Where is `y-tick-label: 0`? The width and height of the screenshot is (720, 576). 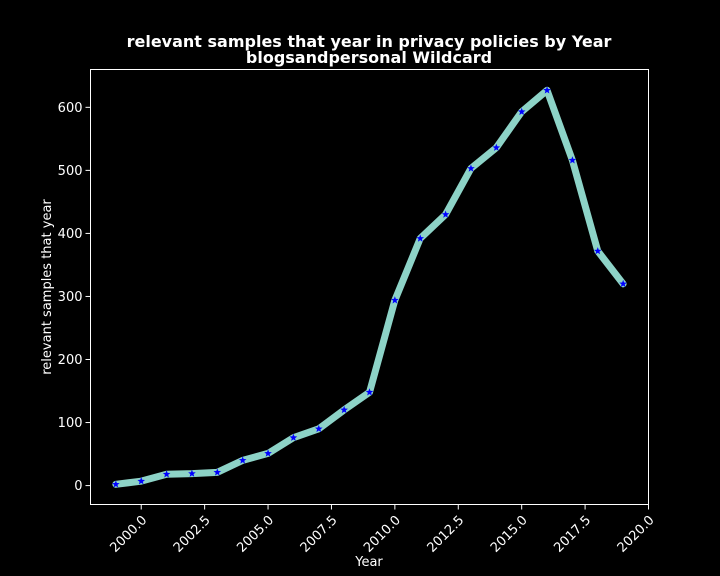
y-tick-label: 0 is located at coordinates (78, 486).